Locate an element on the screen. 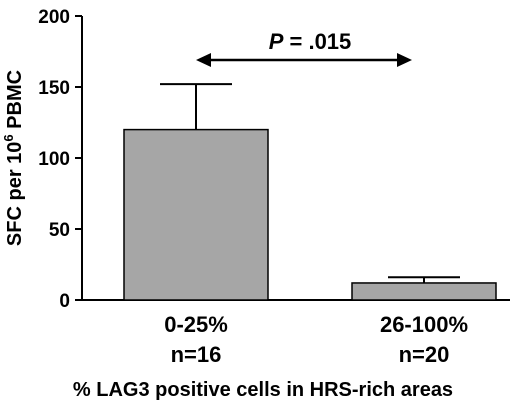 Image resolution: width=520 pixels, height=406 pixels. y-axis-title: SFC per 106 PBMC is located at coordinates (13, 158).